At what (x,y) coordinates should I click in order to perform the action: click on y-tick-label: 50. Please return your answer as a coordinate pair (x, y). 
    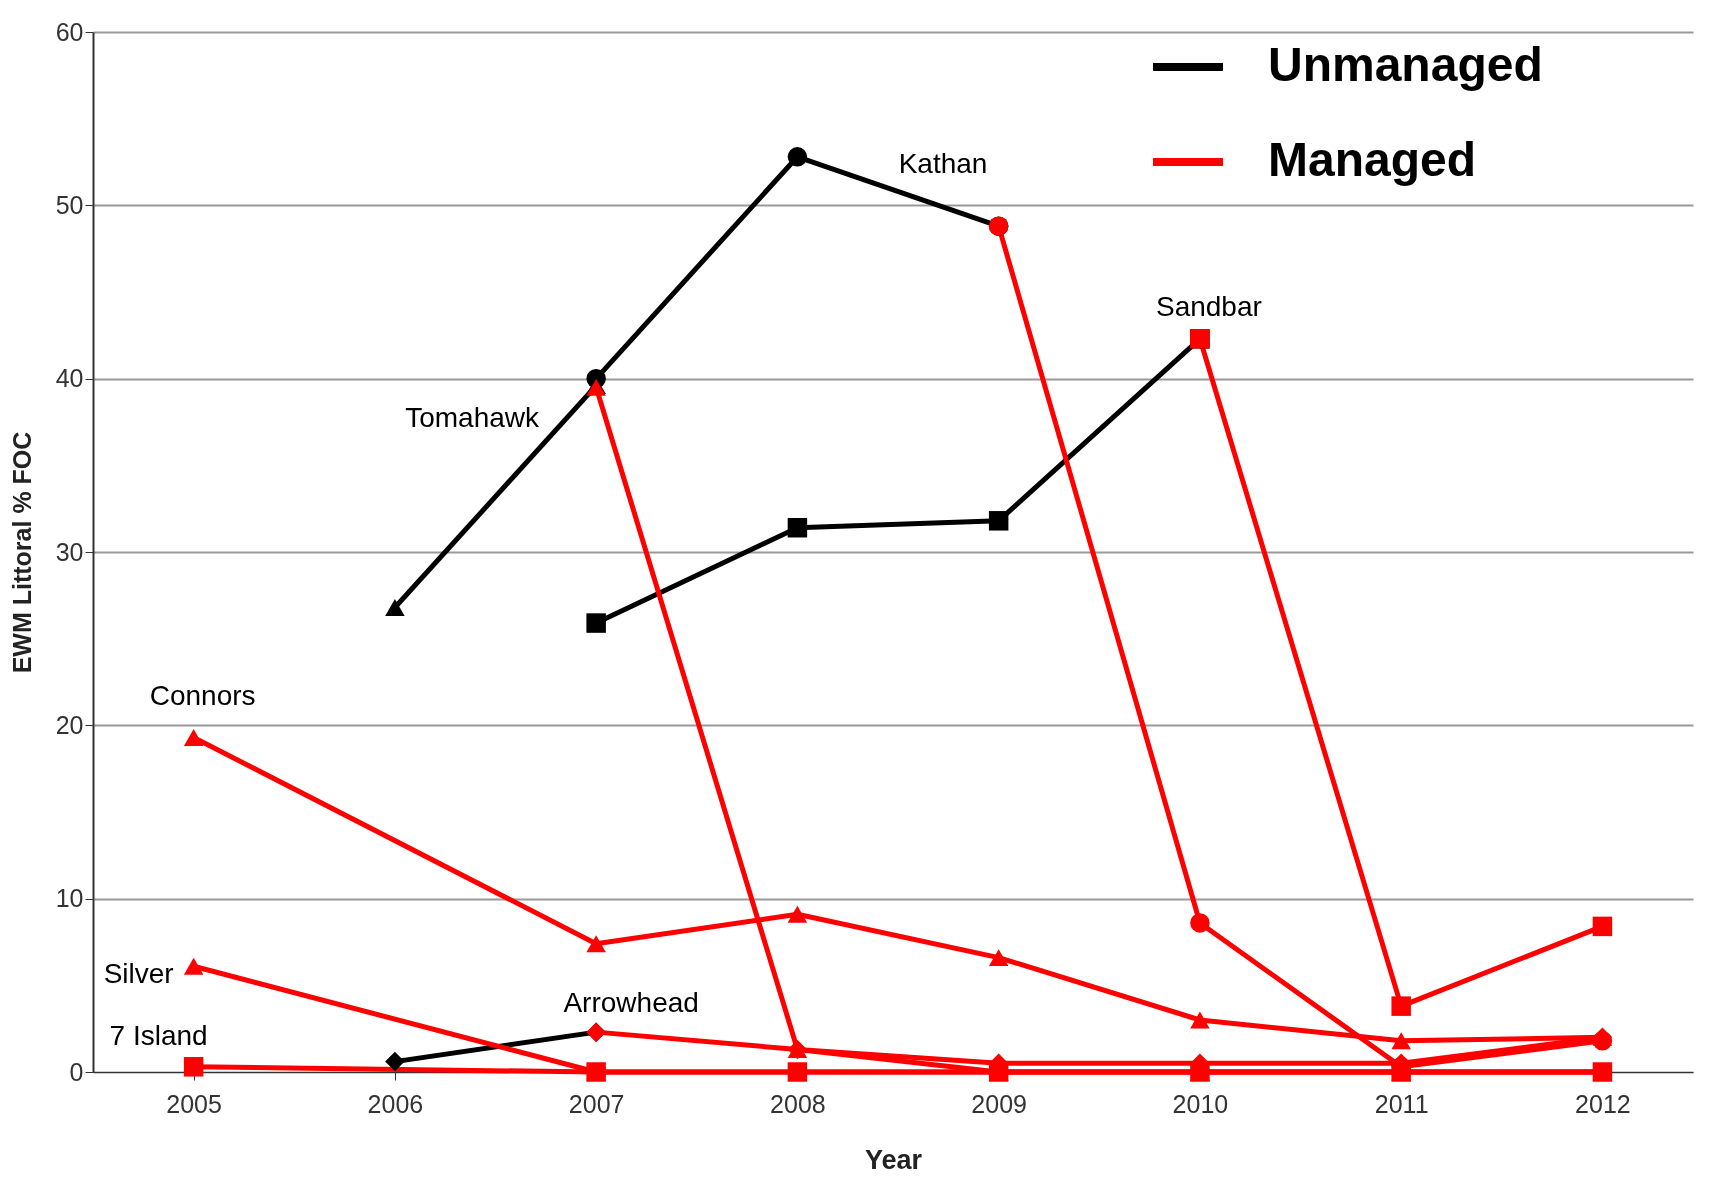
    Looking at the image, I should click on (69, 204).